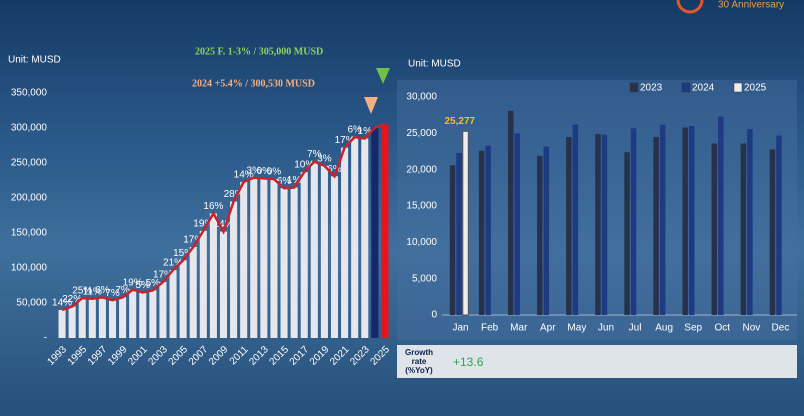  I want to click on x-tick-label: 2017, so click(300, 356).